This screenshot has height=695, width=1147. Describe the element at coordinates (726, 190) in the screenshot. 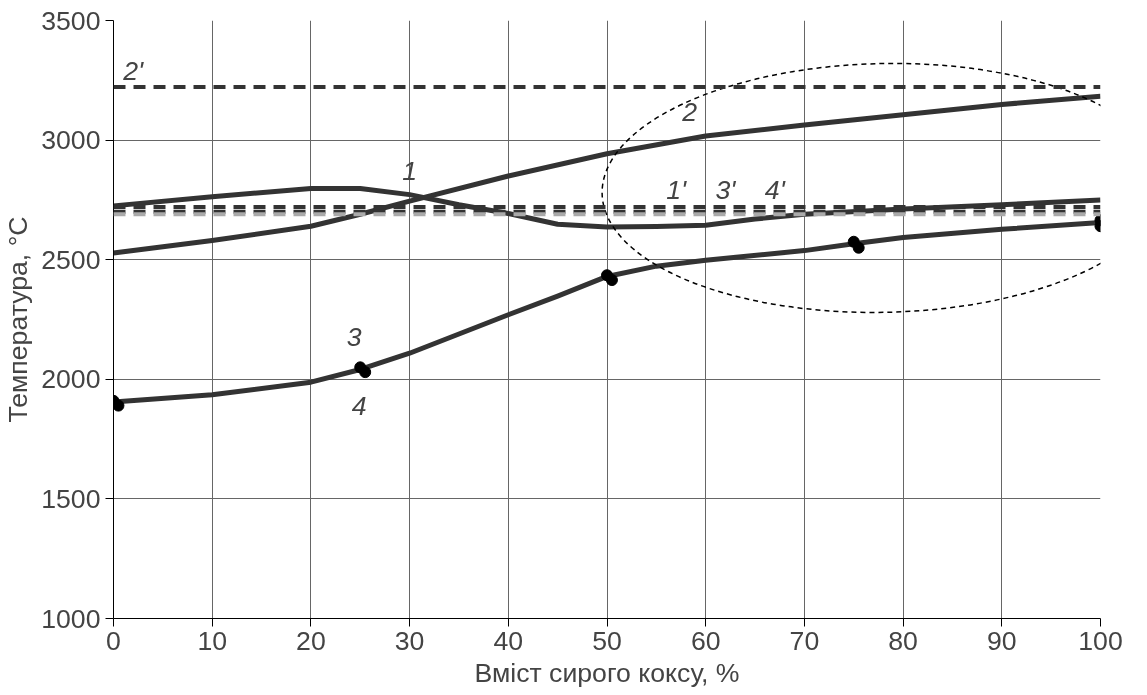

I see `annotation: 3'` at that location.